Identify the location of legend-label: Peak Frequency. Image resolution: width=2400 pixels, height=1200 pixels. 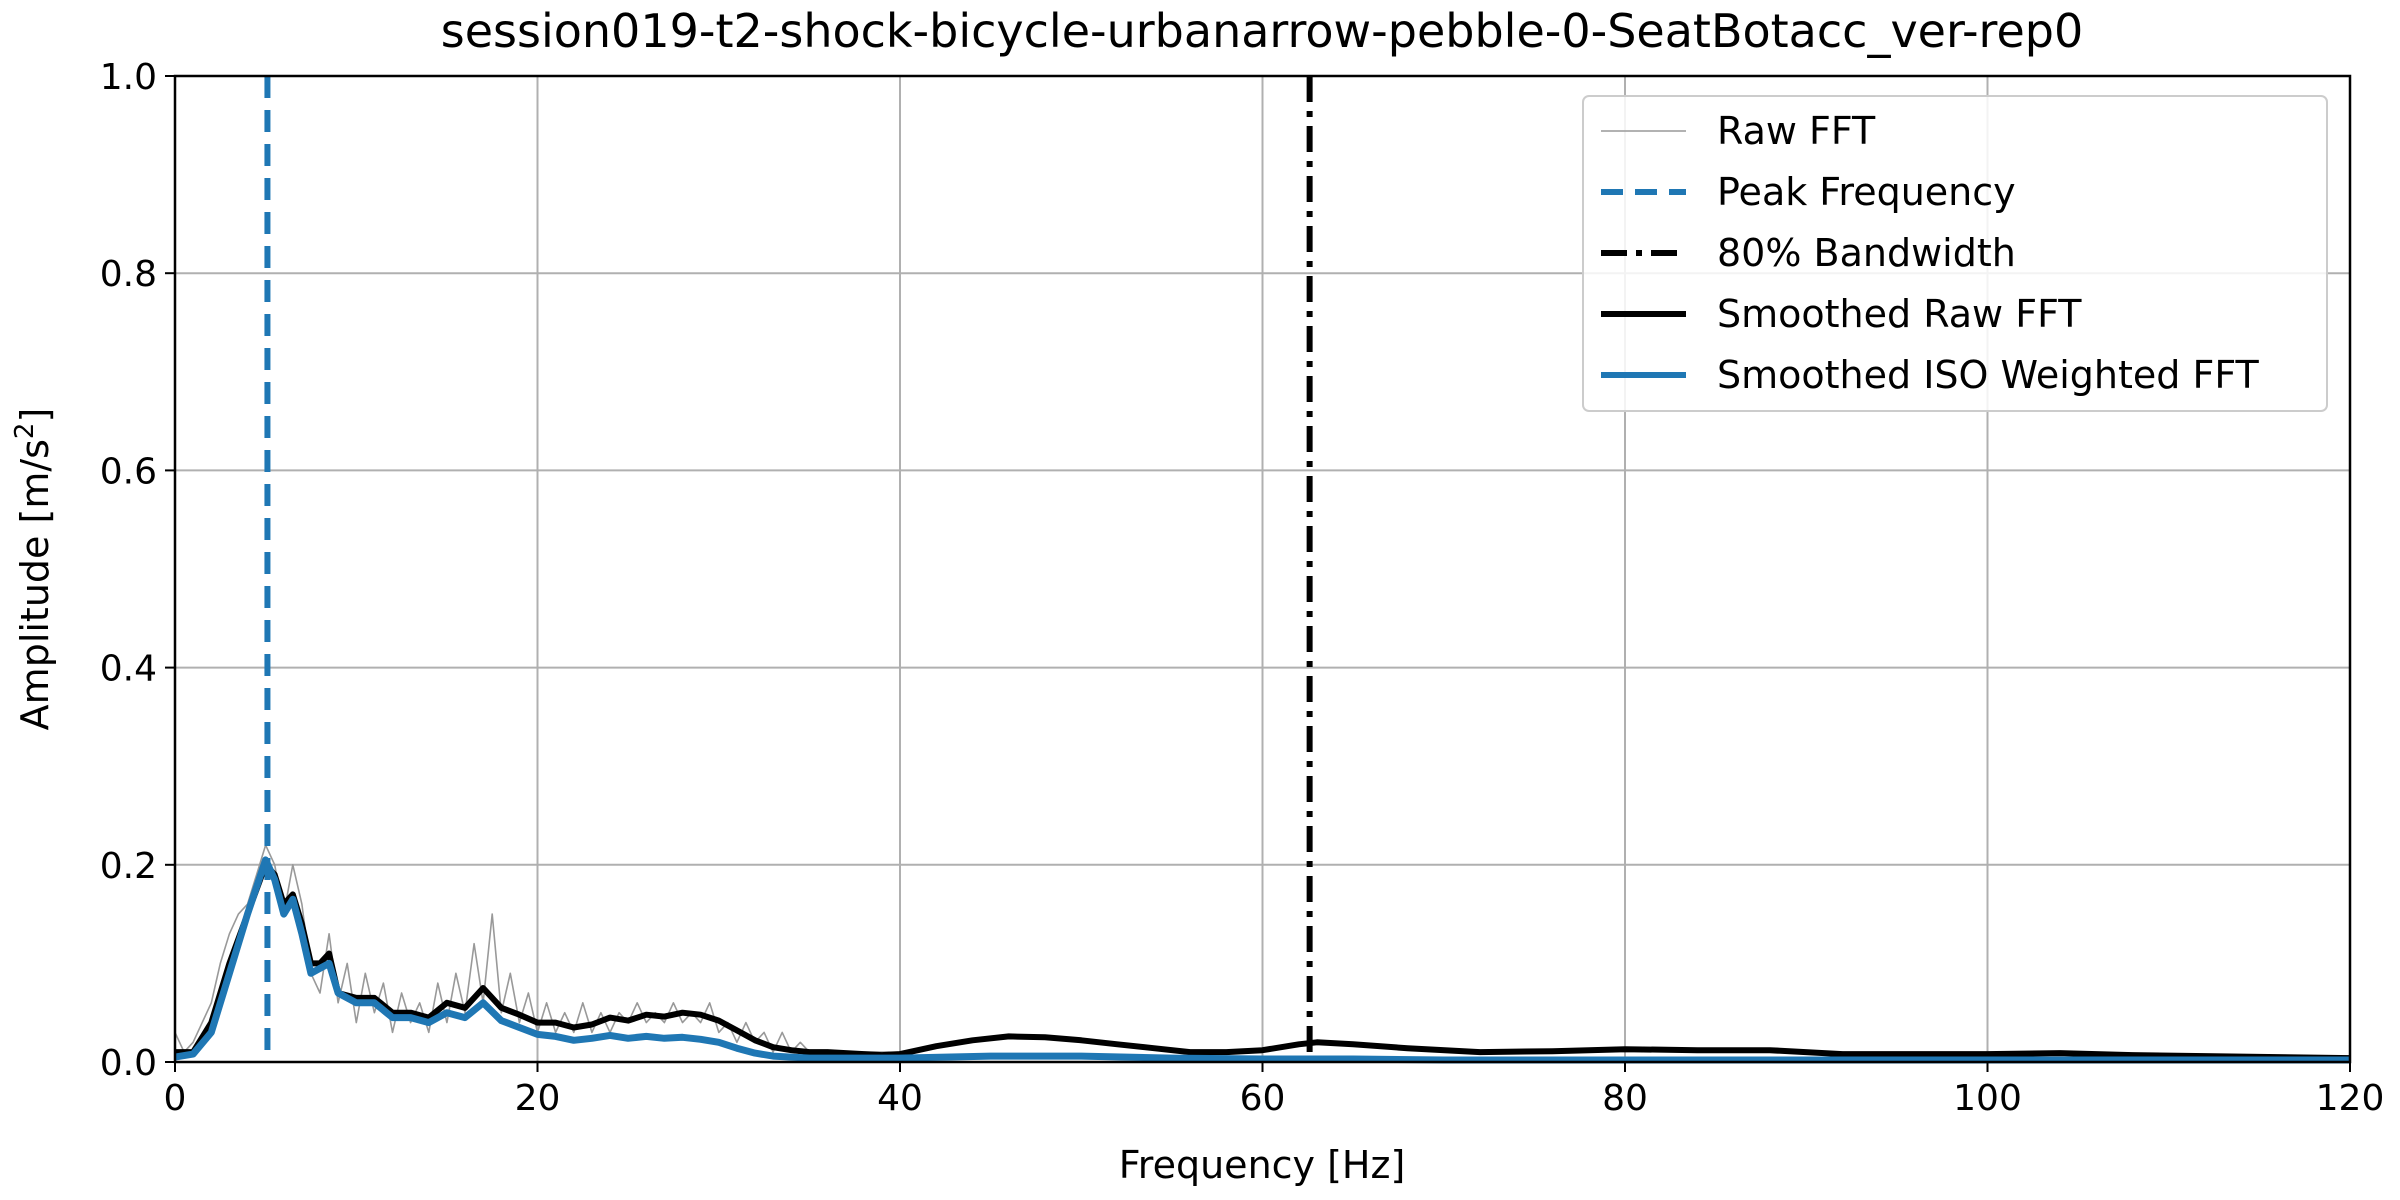
(1866, 192).